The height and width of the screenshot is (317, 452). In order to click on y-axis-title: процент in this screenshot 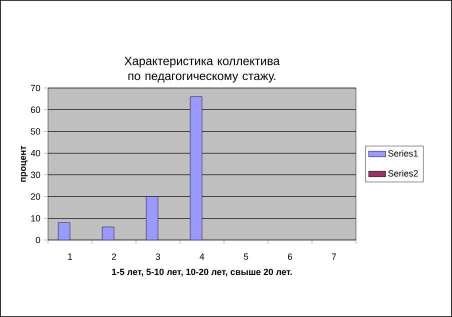, I will do `click(24, 164)`.